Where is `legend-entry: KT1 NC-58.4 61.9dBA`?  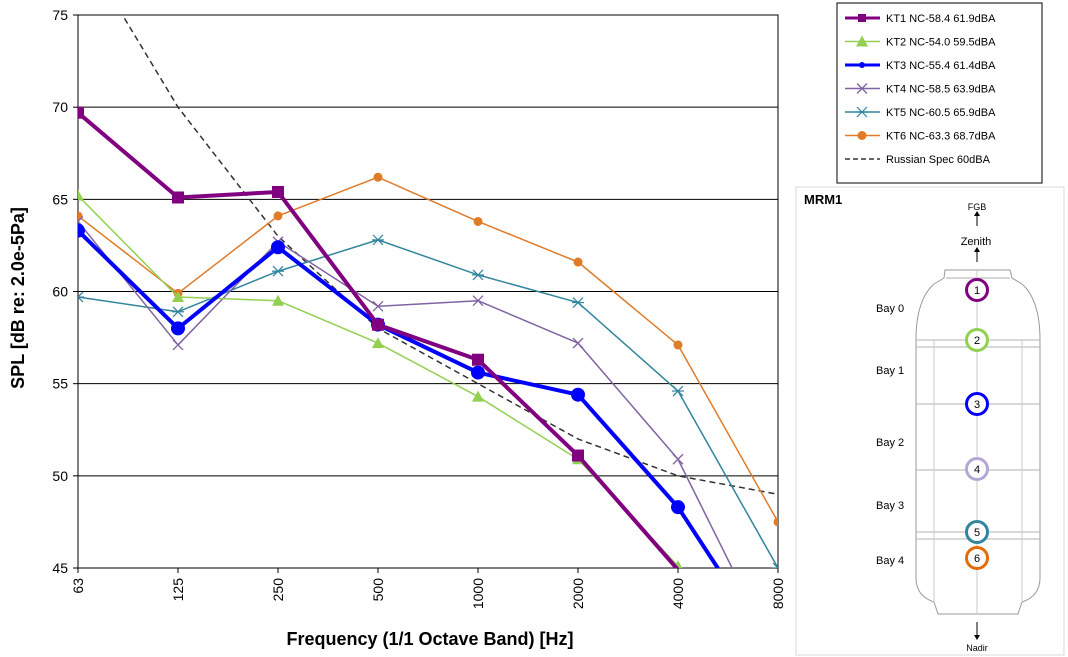 legend-entry: KT1 NC-58.4 61.9dBA is located at coordinates (920, 19).